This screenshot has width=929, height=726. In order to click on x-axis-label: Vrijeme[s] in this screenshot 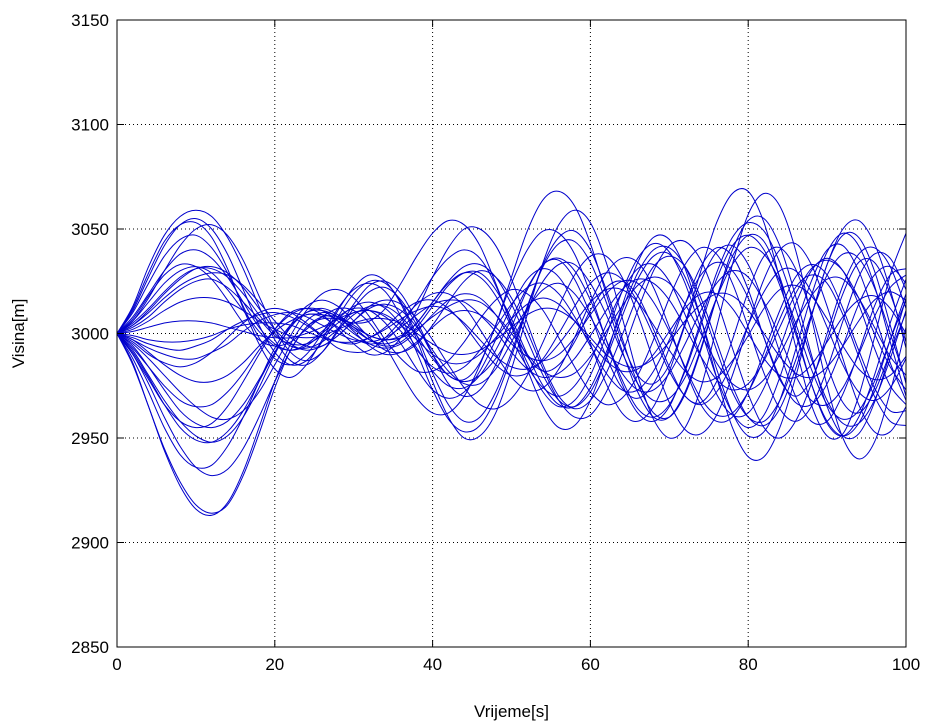, I will do `click(511, 711)`.